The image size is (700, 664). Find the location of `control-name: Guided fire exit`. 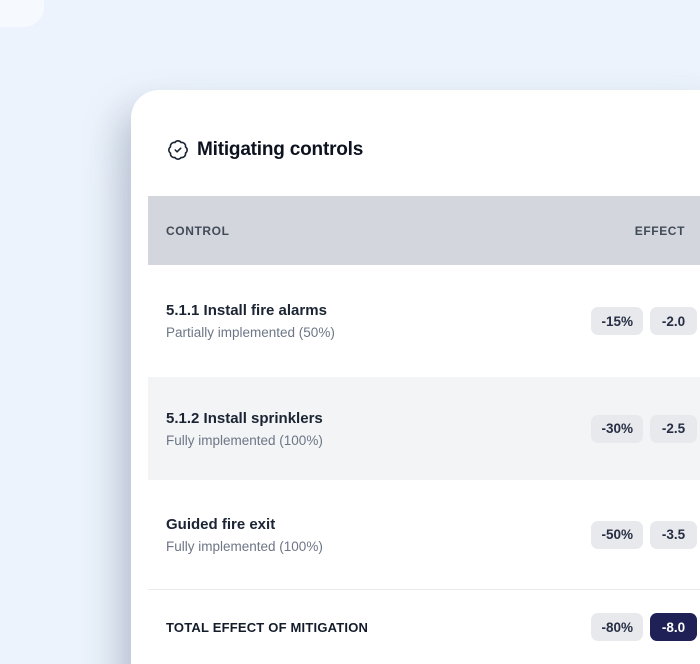

control-name: Guided fire exit is located at coordinates (221, 524).